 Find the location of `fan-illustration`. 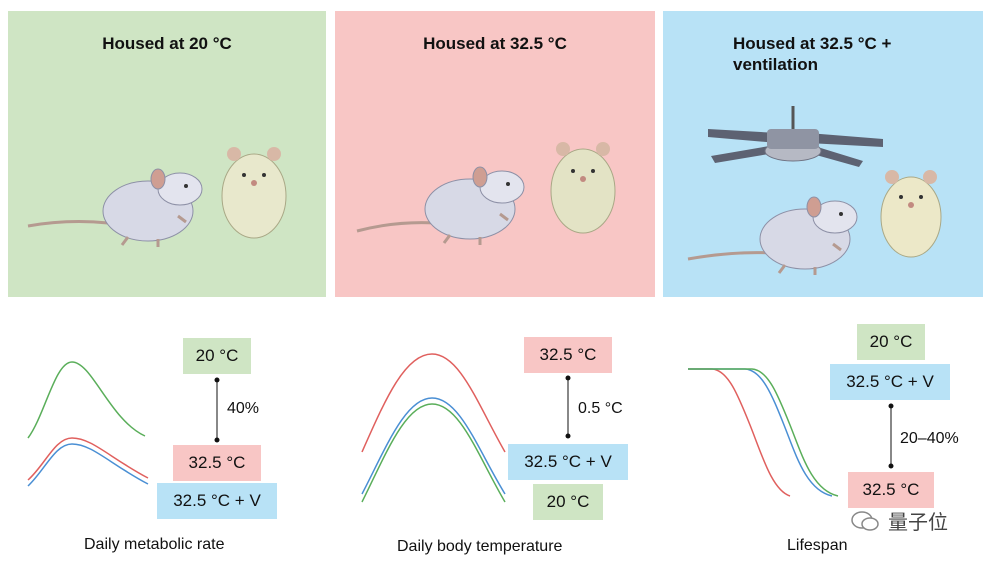

fan-illustration is located at coordinates (795, 136).